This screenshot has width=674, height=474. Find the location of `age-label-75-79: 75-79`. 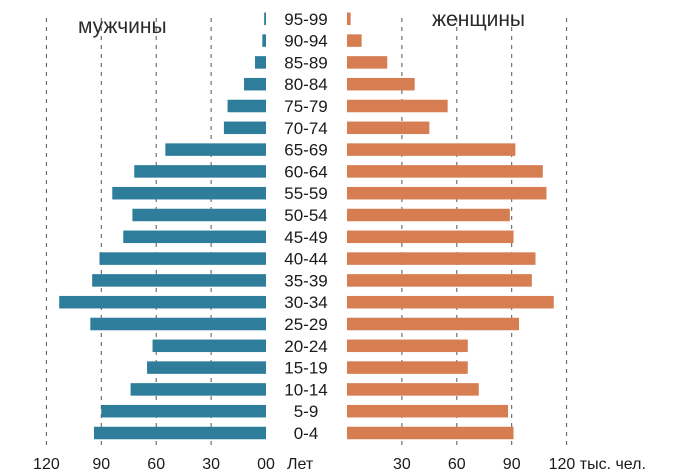

age-label-75-79: 75-79 is located at coordinates (305, 106).